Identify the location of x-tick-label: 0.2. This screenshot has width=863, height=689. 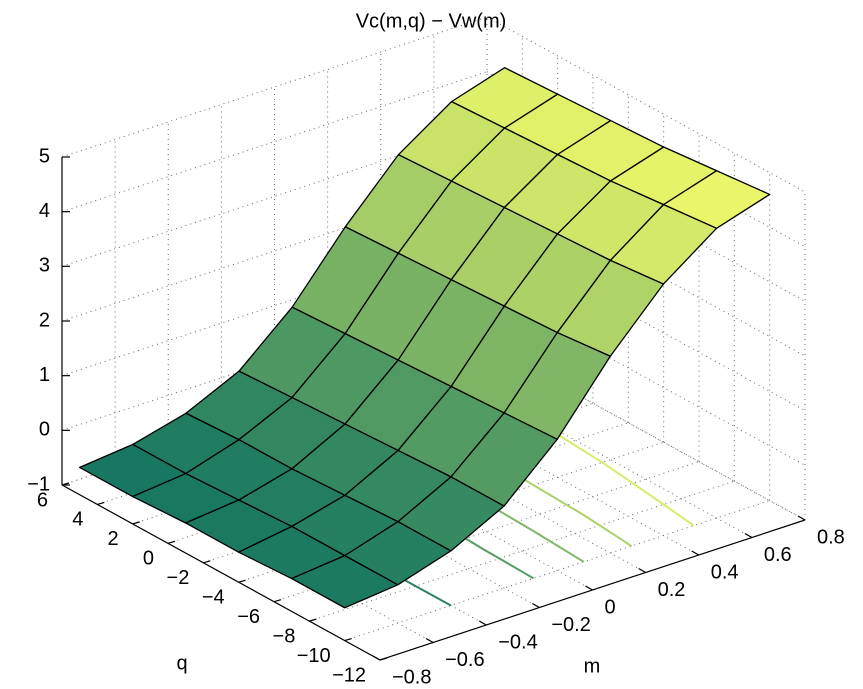
(672, 590).